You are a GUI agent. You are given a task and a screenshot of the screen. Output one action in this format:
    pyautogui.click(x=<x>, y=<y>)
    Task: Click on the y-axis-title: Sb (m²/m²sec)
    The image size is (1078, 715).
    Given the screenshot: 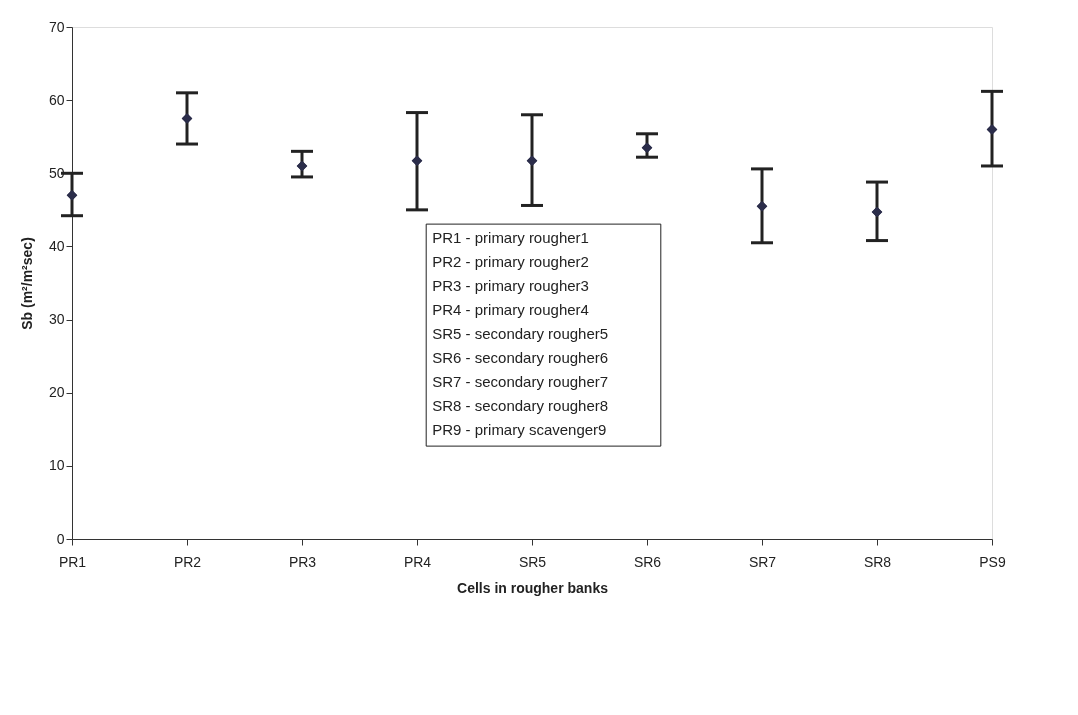 What is the action you would take?
    pyautogui.click(x=26, y=283)
    